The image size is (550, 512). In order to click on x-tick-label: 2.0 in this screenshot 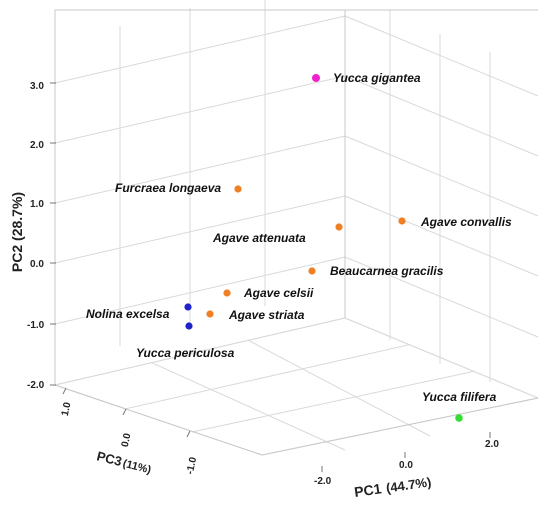, I will do `click(492, 444)`.